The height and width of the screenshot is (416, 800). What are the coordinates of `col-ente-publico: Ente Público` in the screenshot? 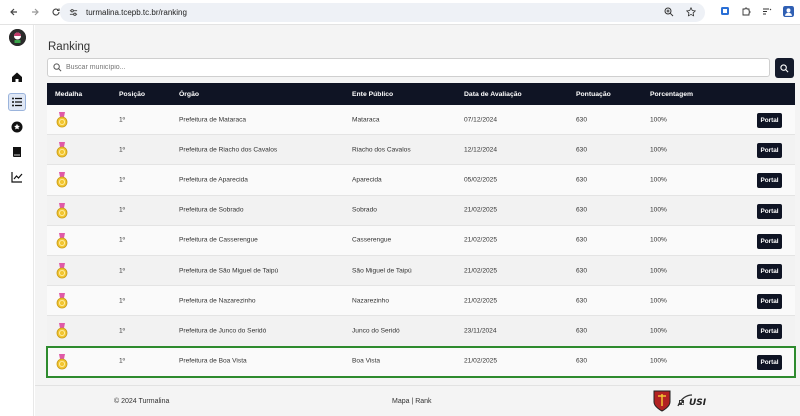 It's located at (373, 94).